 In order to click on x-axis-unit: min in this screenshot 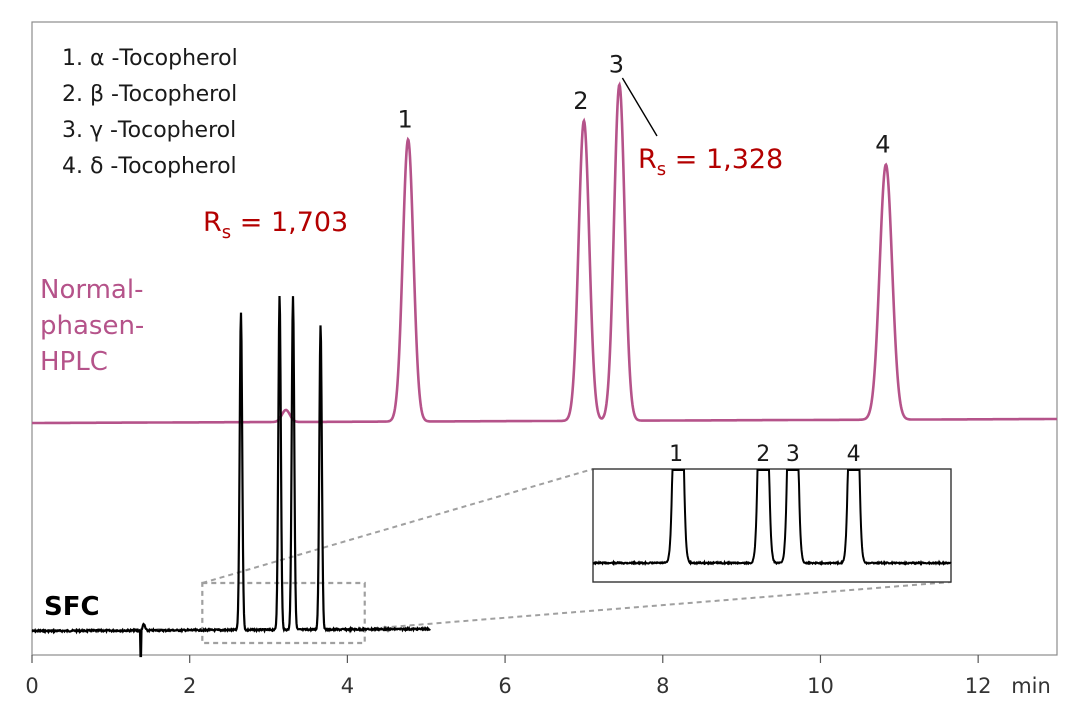, I will do `click(1031, 686)`.